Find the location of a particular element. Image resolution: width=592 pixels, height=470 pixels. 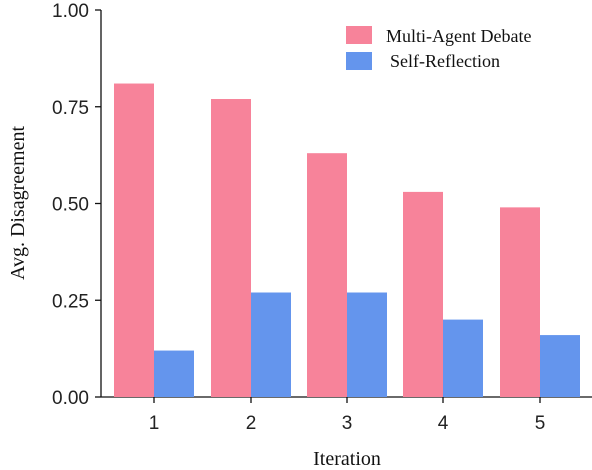

x-tick-label: 3 is located at coordinates (347, 423).